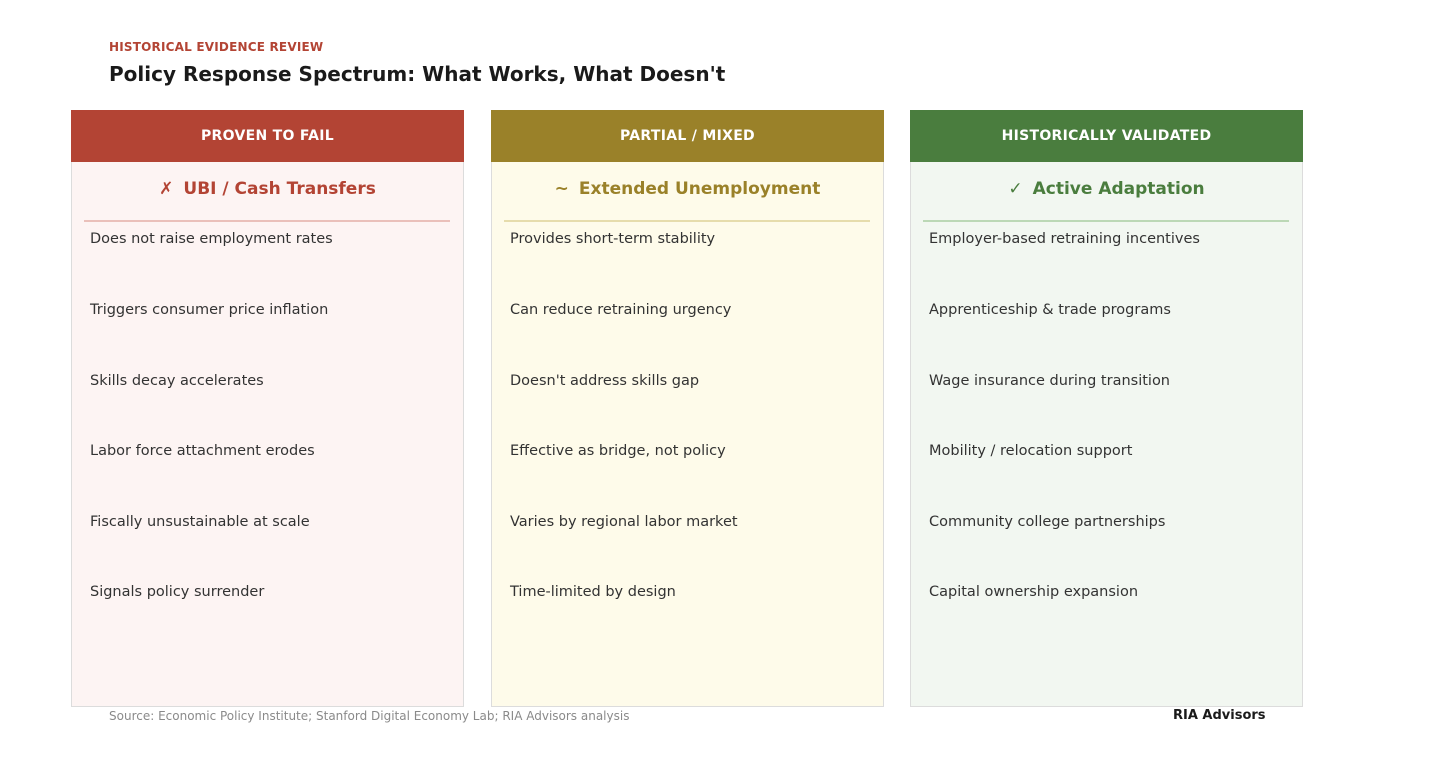  I want to click on list-item: Community college partnerships, so click(1047, 522).